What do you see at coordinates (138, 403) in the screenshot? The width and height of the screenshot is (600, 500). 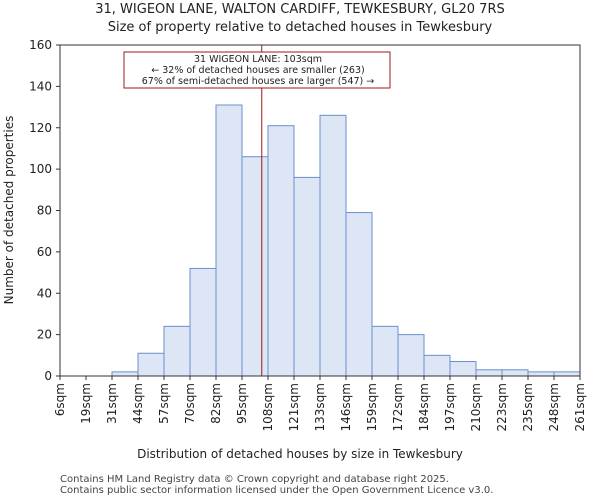 I see `x-tick-label: 44sqm` at bounding box center [138, 403].